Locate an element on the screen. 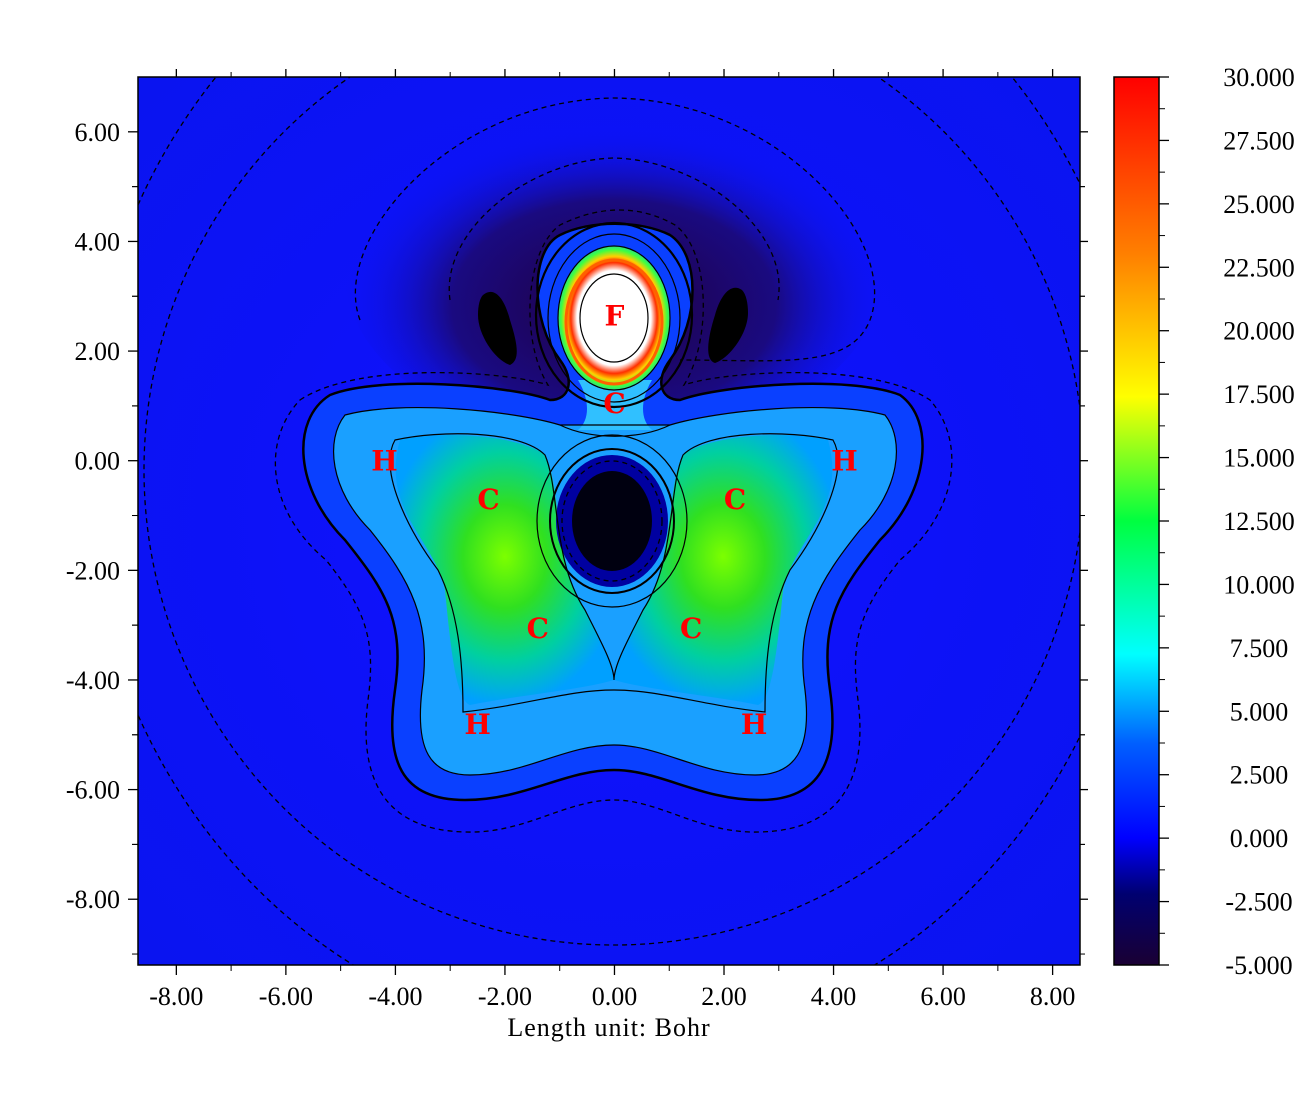  colorbar-tick-label: 15.000 is located at coordinates (1259, 458).